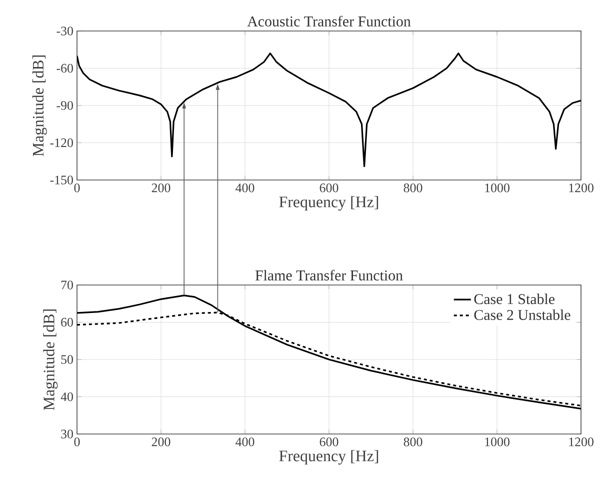  I want to click on y-tick-label: -90, so click(64, 105).